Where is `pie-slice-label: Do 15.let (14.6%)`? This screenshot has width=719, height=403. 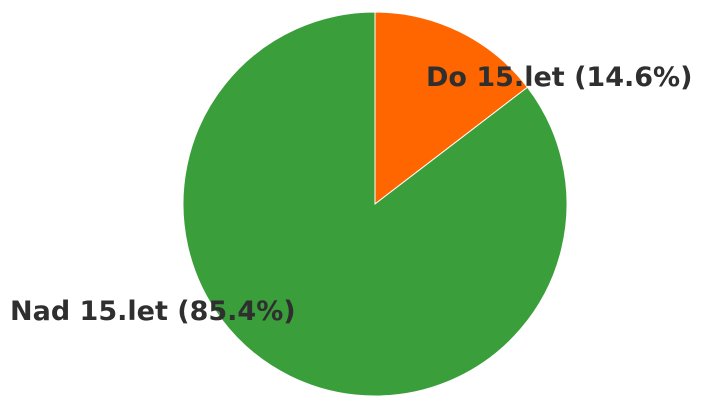
pie-slice-label: Do 15.let (14.6%) is located at coordinates (559, 77).